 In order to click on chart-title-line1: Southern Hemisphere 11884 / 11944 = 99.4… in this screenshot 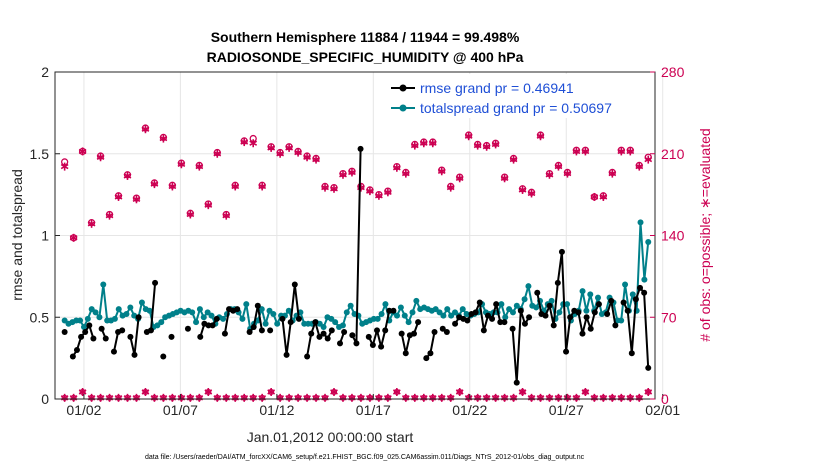, I will do `click(365, 37)`.